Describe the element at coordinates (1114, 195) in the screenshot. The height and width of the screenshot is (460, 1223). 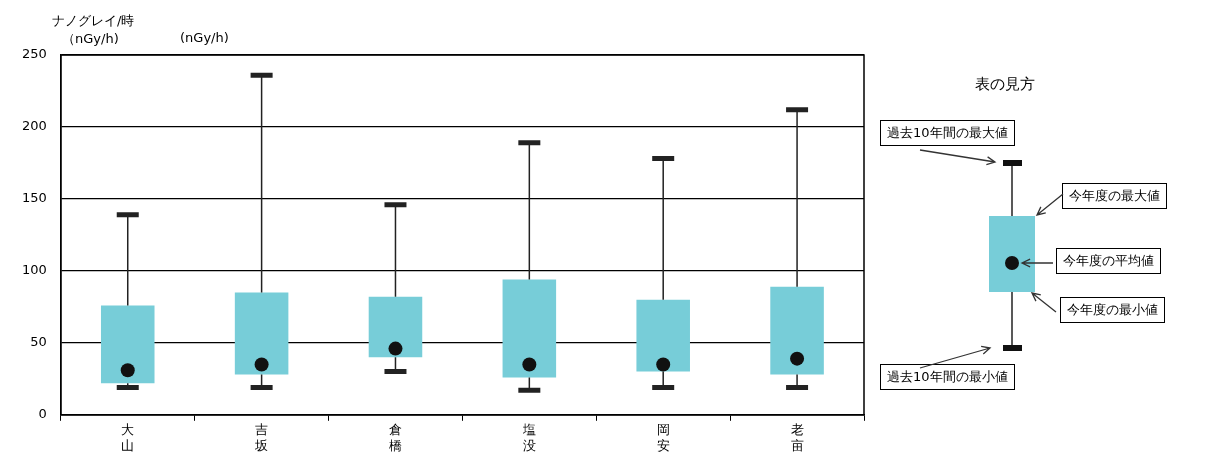
I see `text: 今年度の最大値` at that location.